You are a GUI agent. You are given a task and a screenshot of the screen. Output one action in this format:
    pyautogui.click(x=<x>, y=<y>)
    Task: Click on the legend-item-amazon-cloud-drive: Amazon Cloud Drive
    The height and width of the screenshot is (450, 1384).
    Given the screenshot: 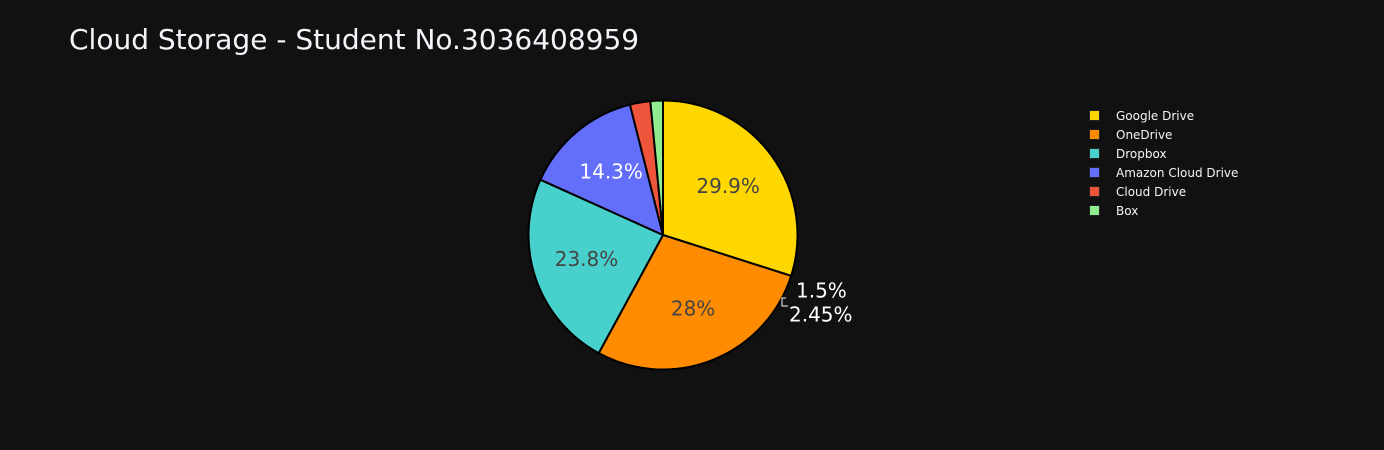 What is the action you would take?
    pyautogui.click(x=1163, y=172)
    